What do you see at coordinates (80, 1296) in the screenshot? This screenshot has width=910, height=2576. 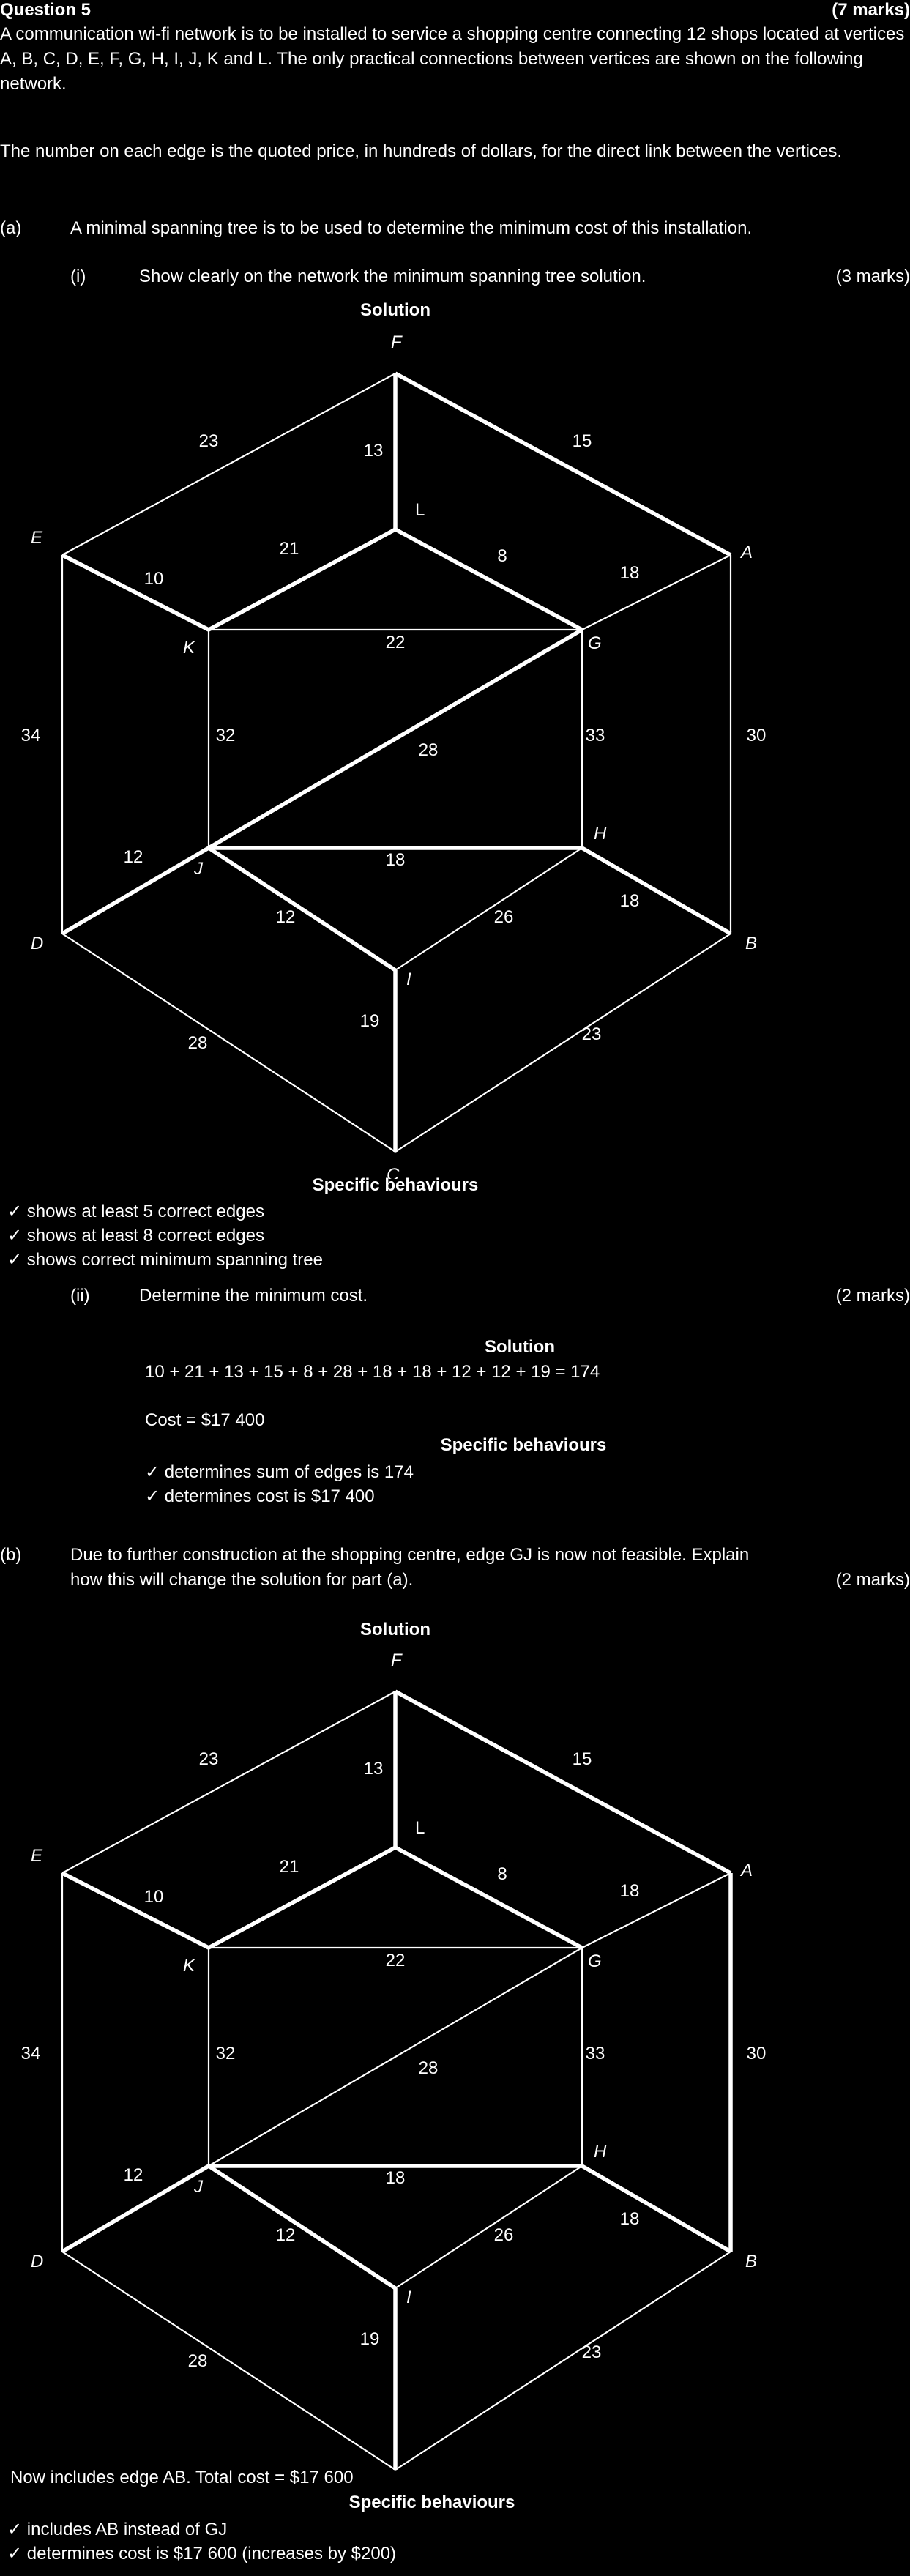 I see `part-a-ii-label: (ii)` at bounding box center [80, 1296].